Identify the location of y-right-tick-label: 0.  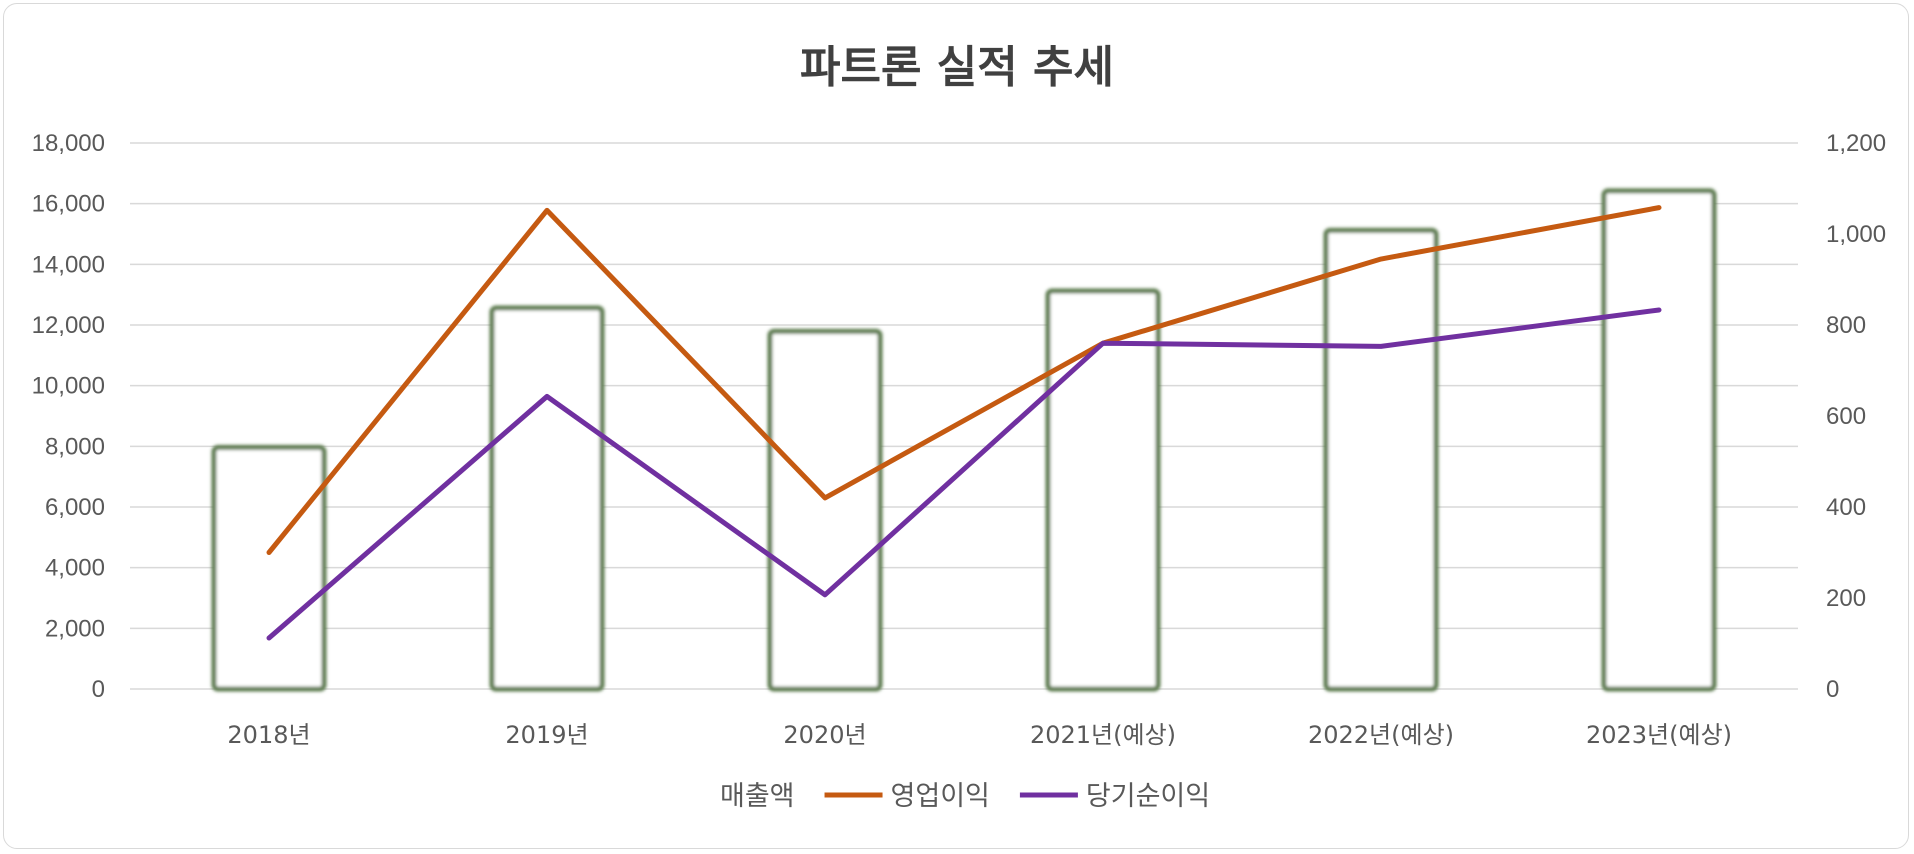
(1832, 689).